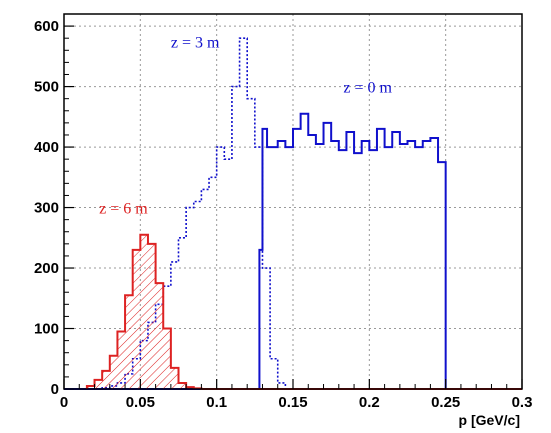 The width and height of the screenshot is (551, 433). I want to click on x-tick-label-5: 0.25, so click(445, 402).